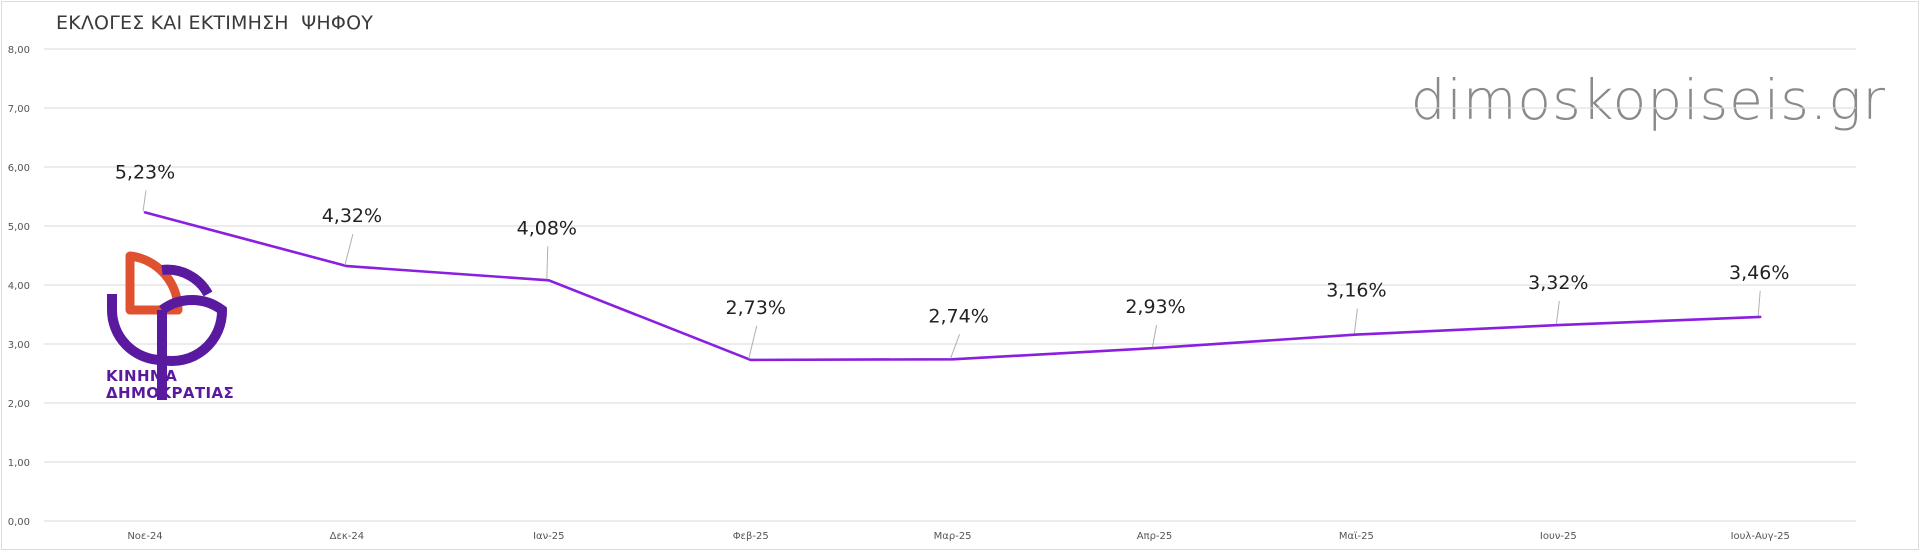  I want to click on kinima-dimokratias-logo-icon, so click(167, 325).